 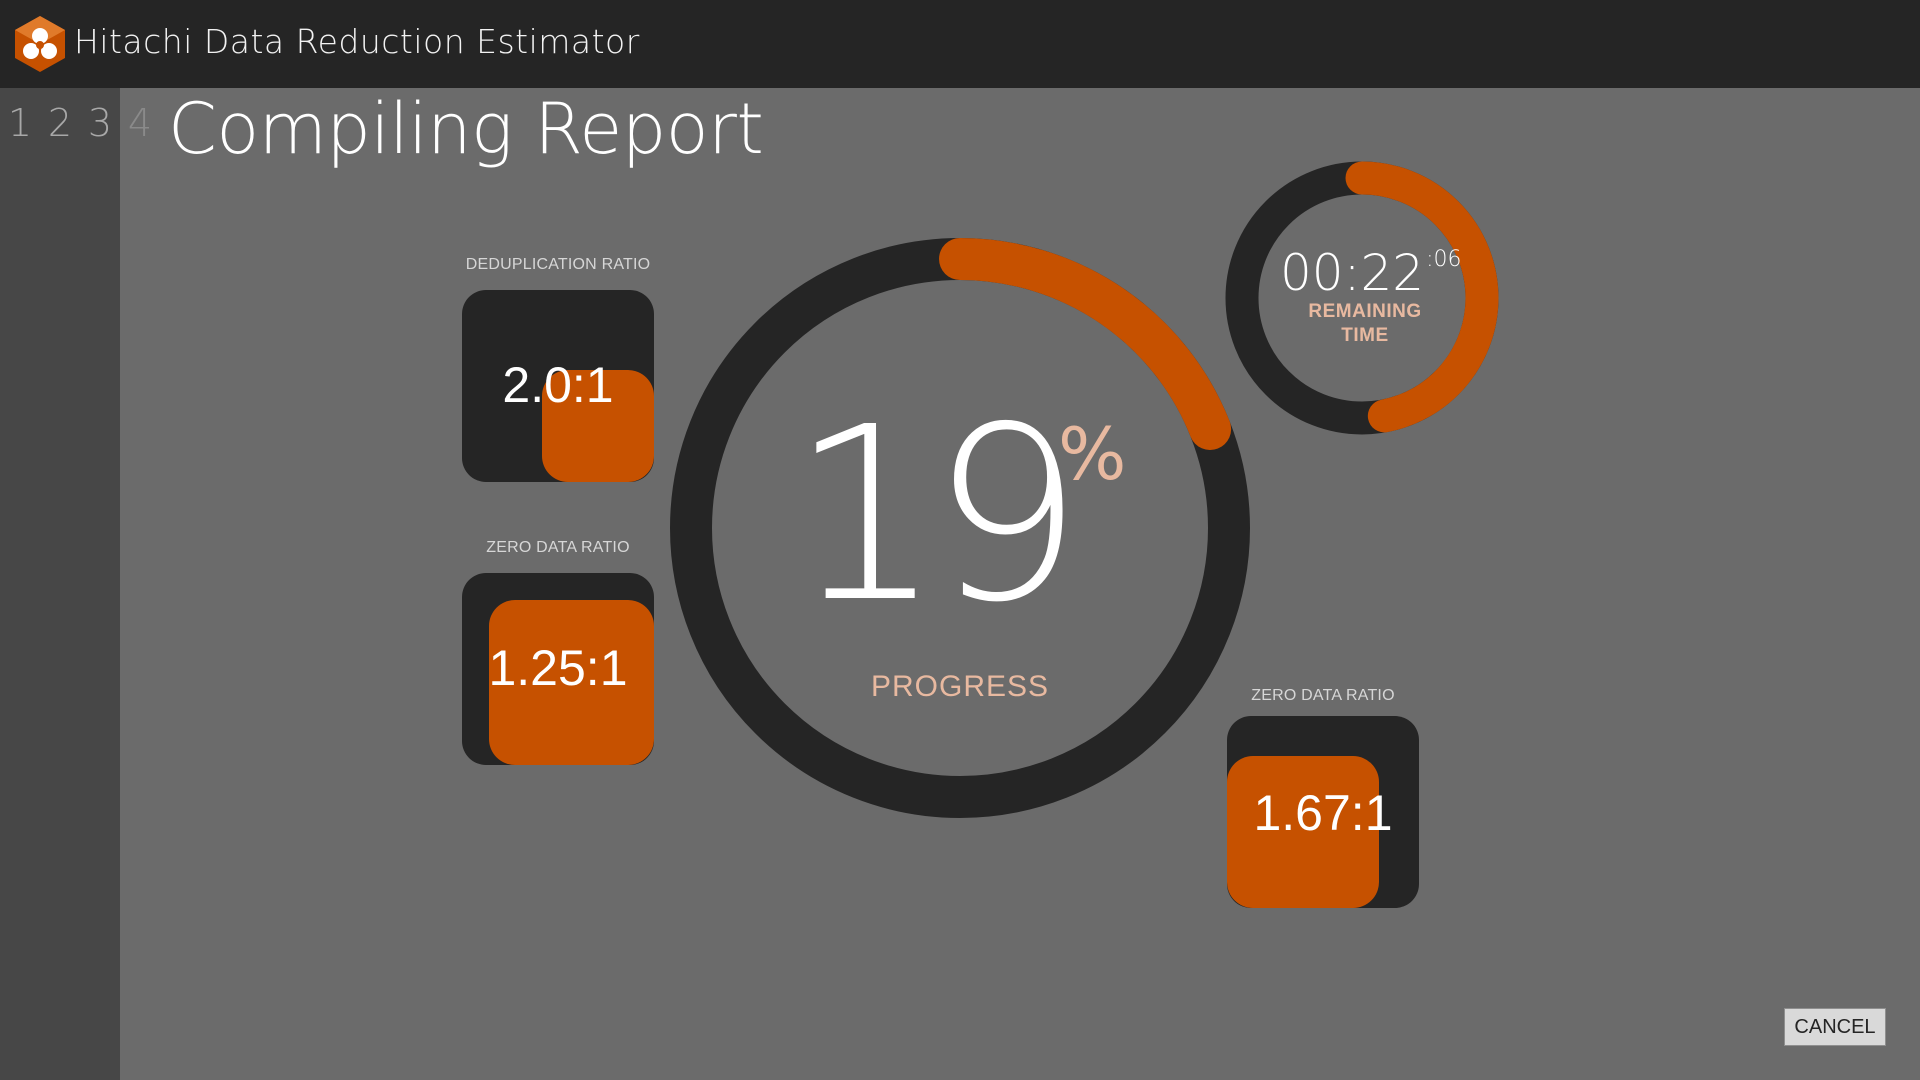 What do you see at coordinates (1092, 454) in the screenshot?
I see `progress-percent-sign: %` at bounding box center [1092, 454].